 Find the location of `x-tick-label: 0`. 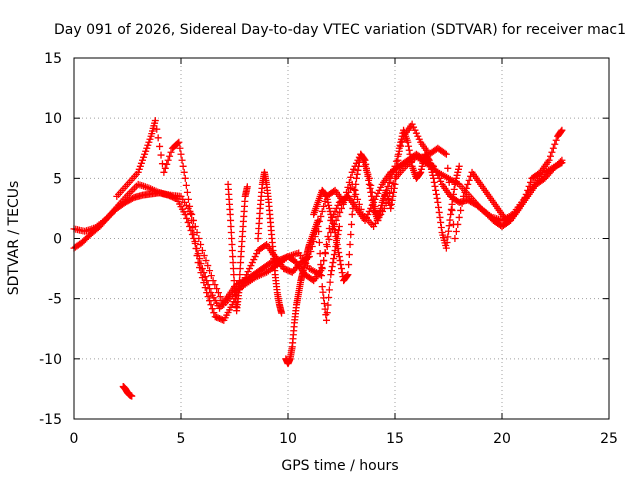

x-tick-label: 0 is located at coordinates (74, 439).